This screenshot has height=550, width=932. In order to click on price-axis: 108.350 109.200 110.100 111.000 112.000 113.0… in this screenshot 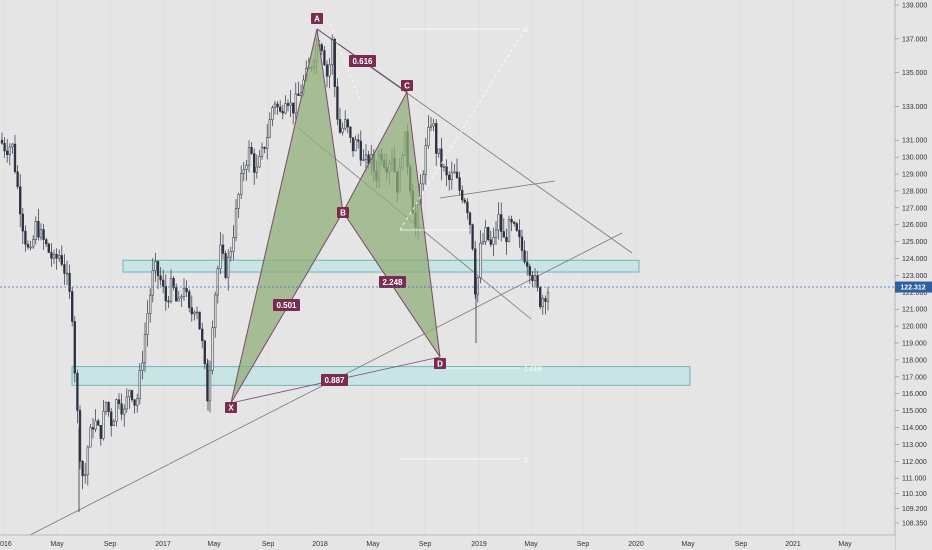, I will do `click(913, 275)`.